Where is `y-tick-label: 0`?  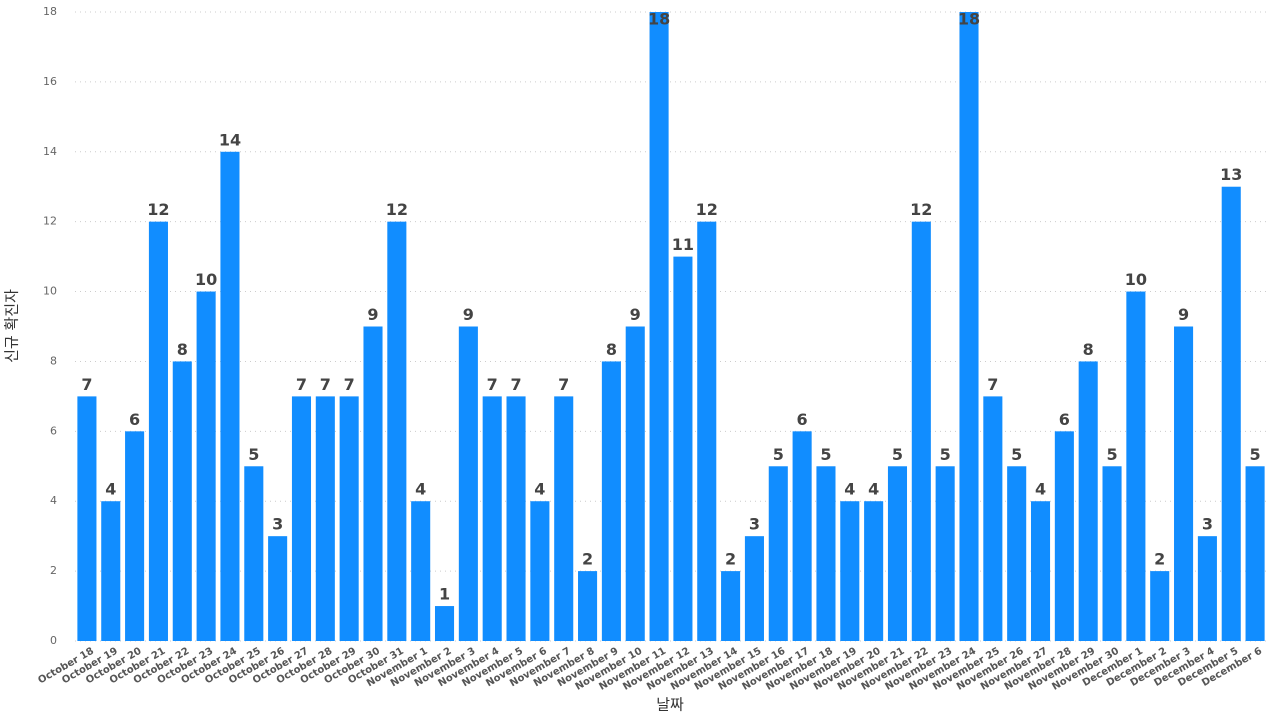 y-tick-label: 0 is located at coordinates (53, 640).